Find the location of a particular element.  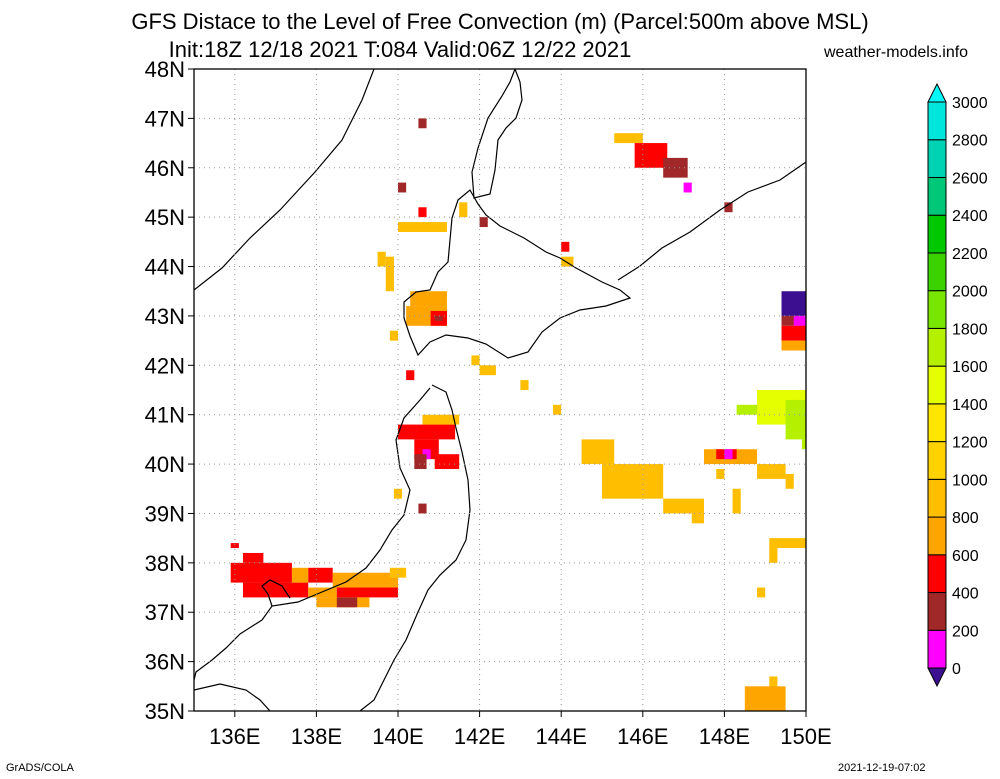

lon-label: 142E is located at coordinates (479, 736).